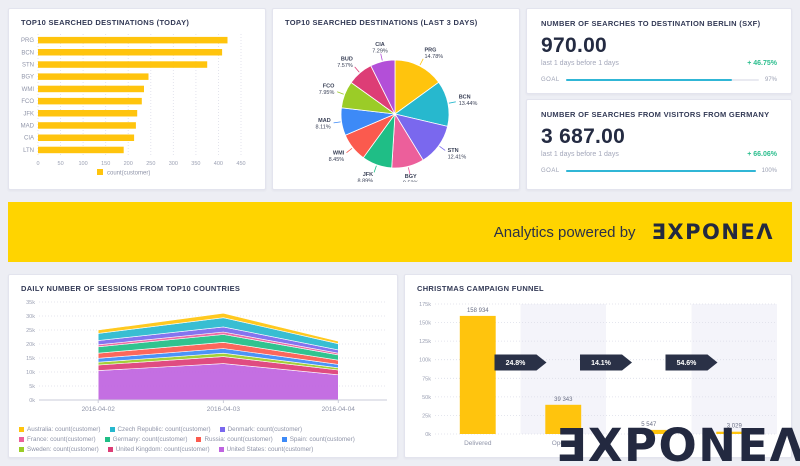 The height and width of the screenshot is (466, 800). Describe the element at coordinates (27, 102) in the screenshot. I see `bar-label: FCO` at that location.